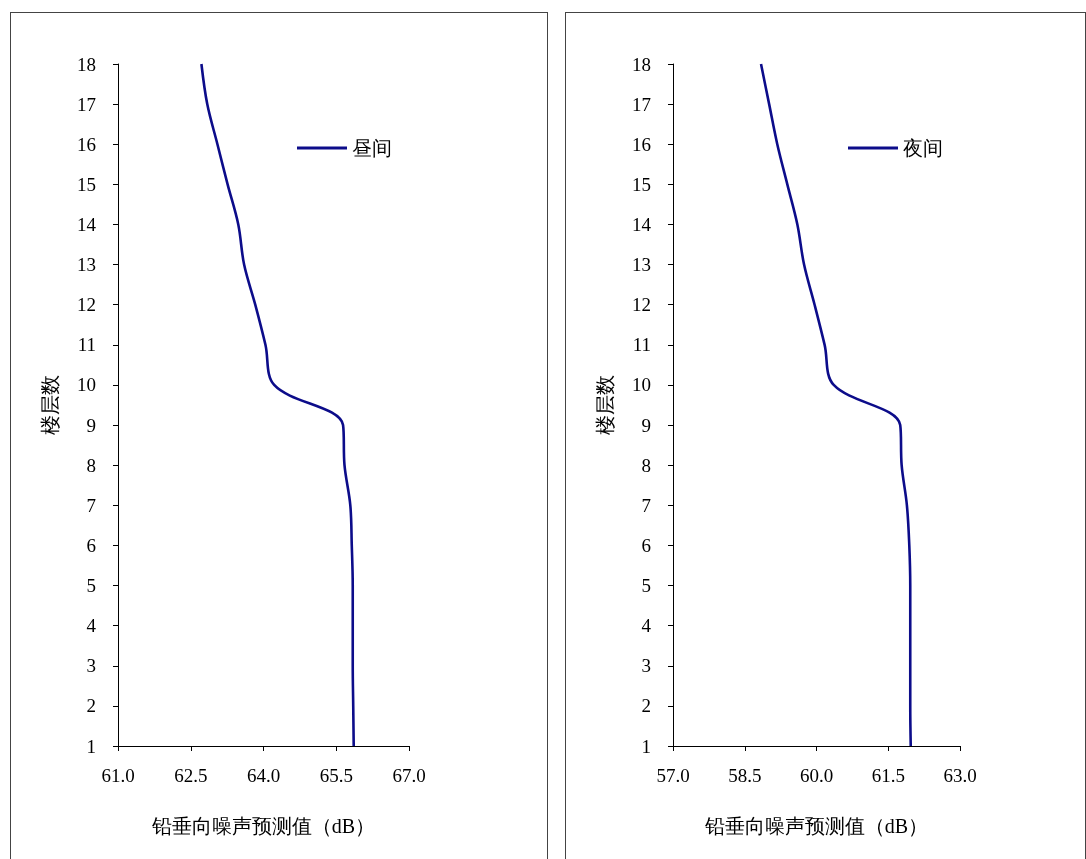  I want to click on x-tick-label: 64.0, so click(263, 775).